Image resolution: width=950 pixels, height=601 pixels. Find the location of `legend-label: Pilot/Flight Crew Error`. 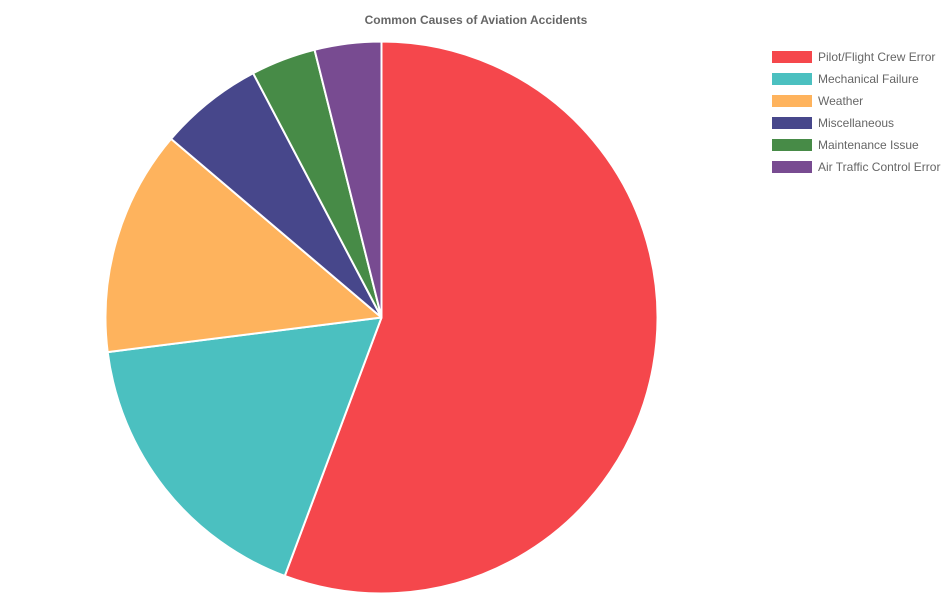

legend-label: Pilot/Flight Crew Error is located at coordinates (877, 57).